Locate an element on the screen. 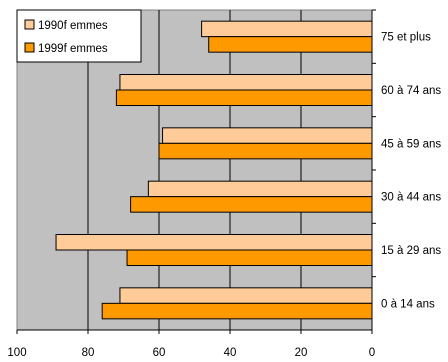 This screenshot has width=448, height=362. legend-swatch-1999 is located at coordinates (29, 47).